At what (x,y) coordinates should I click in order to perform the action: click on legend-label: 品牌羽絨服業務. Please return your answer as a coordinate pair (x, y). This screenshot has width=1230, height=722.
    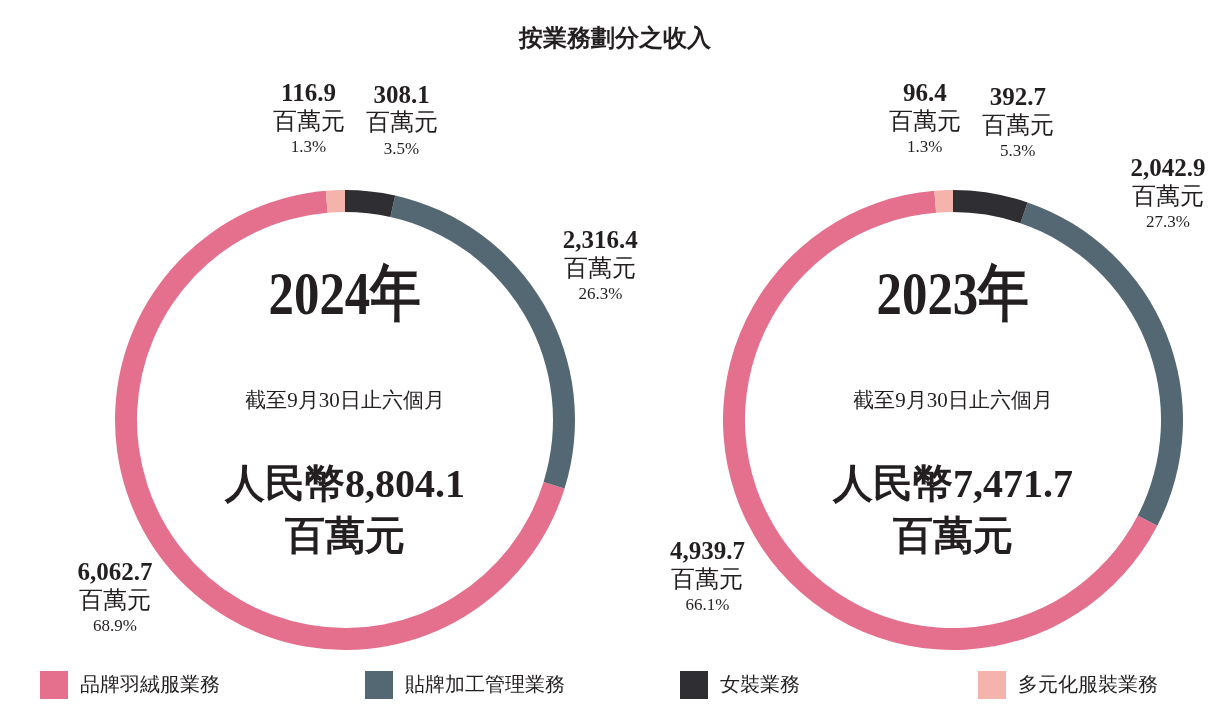
    Looking at the image, I should click on (150, 683).